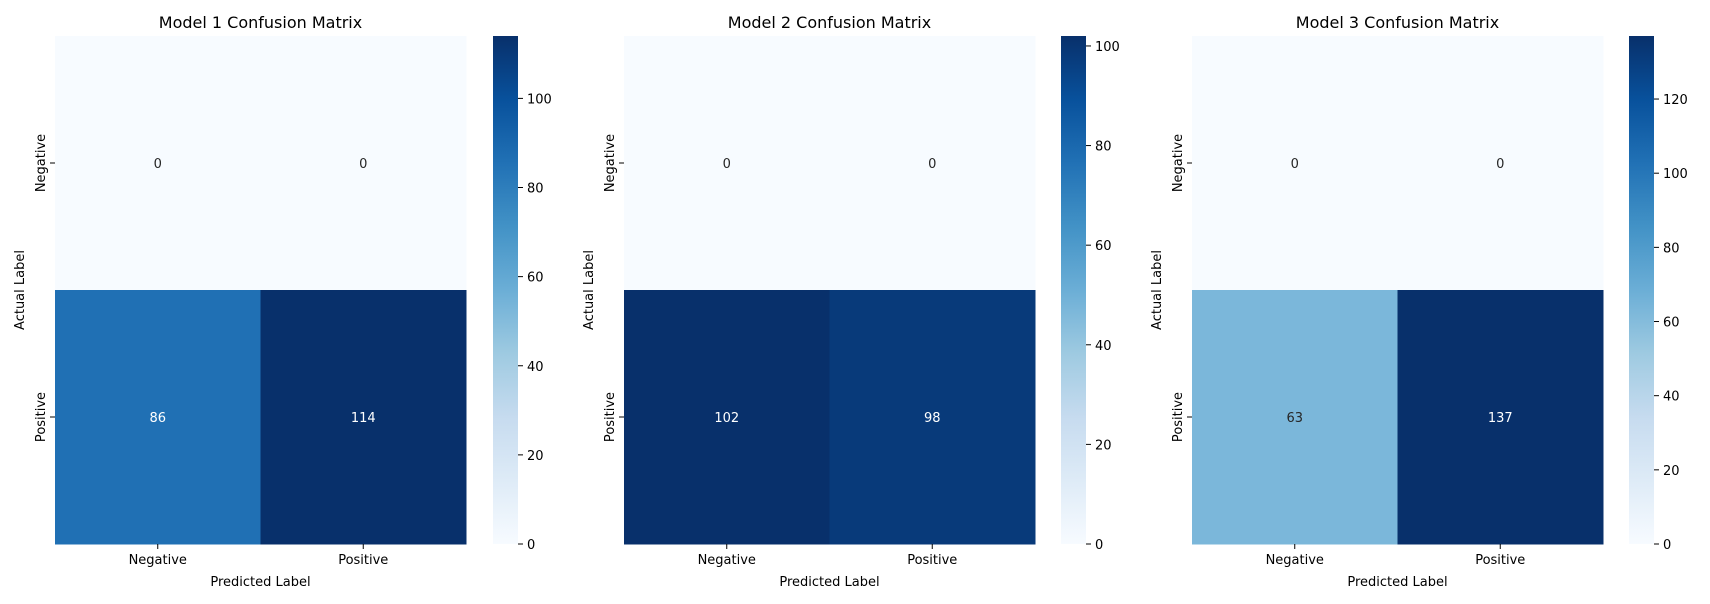  I want to click on cell-value-label: 114, so click(363, 418).